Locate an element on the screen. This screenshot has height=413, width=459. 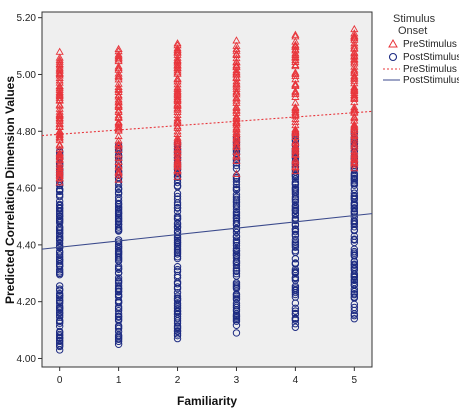
x-tick-label: 5 is located at coordinates (355, 380).